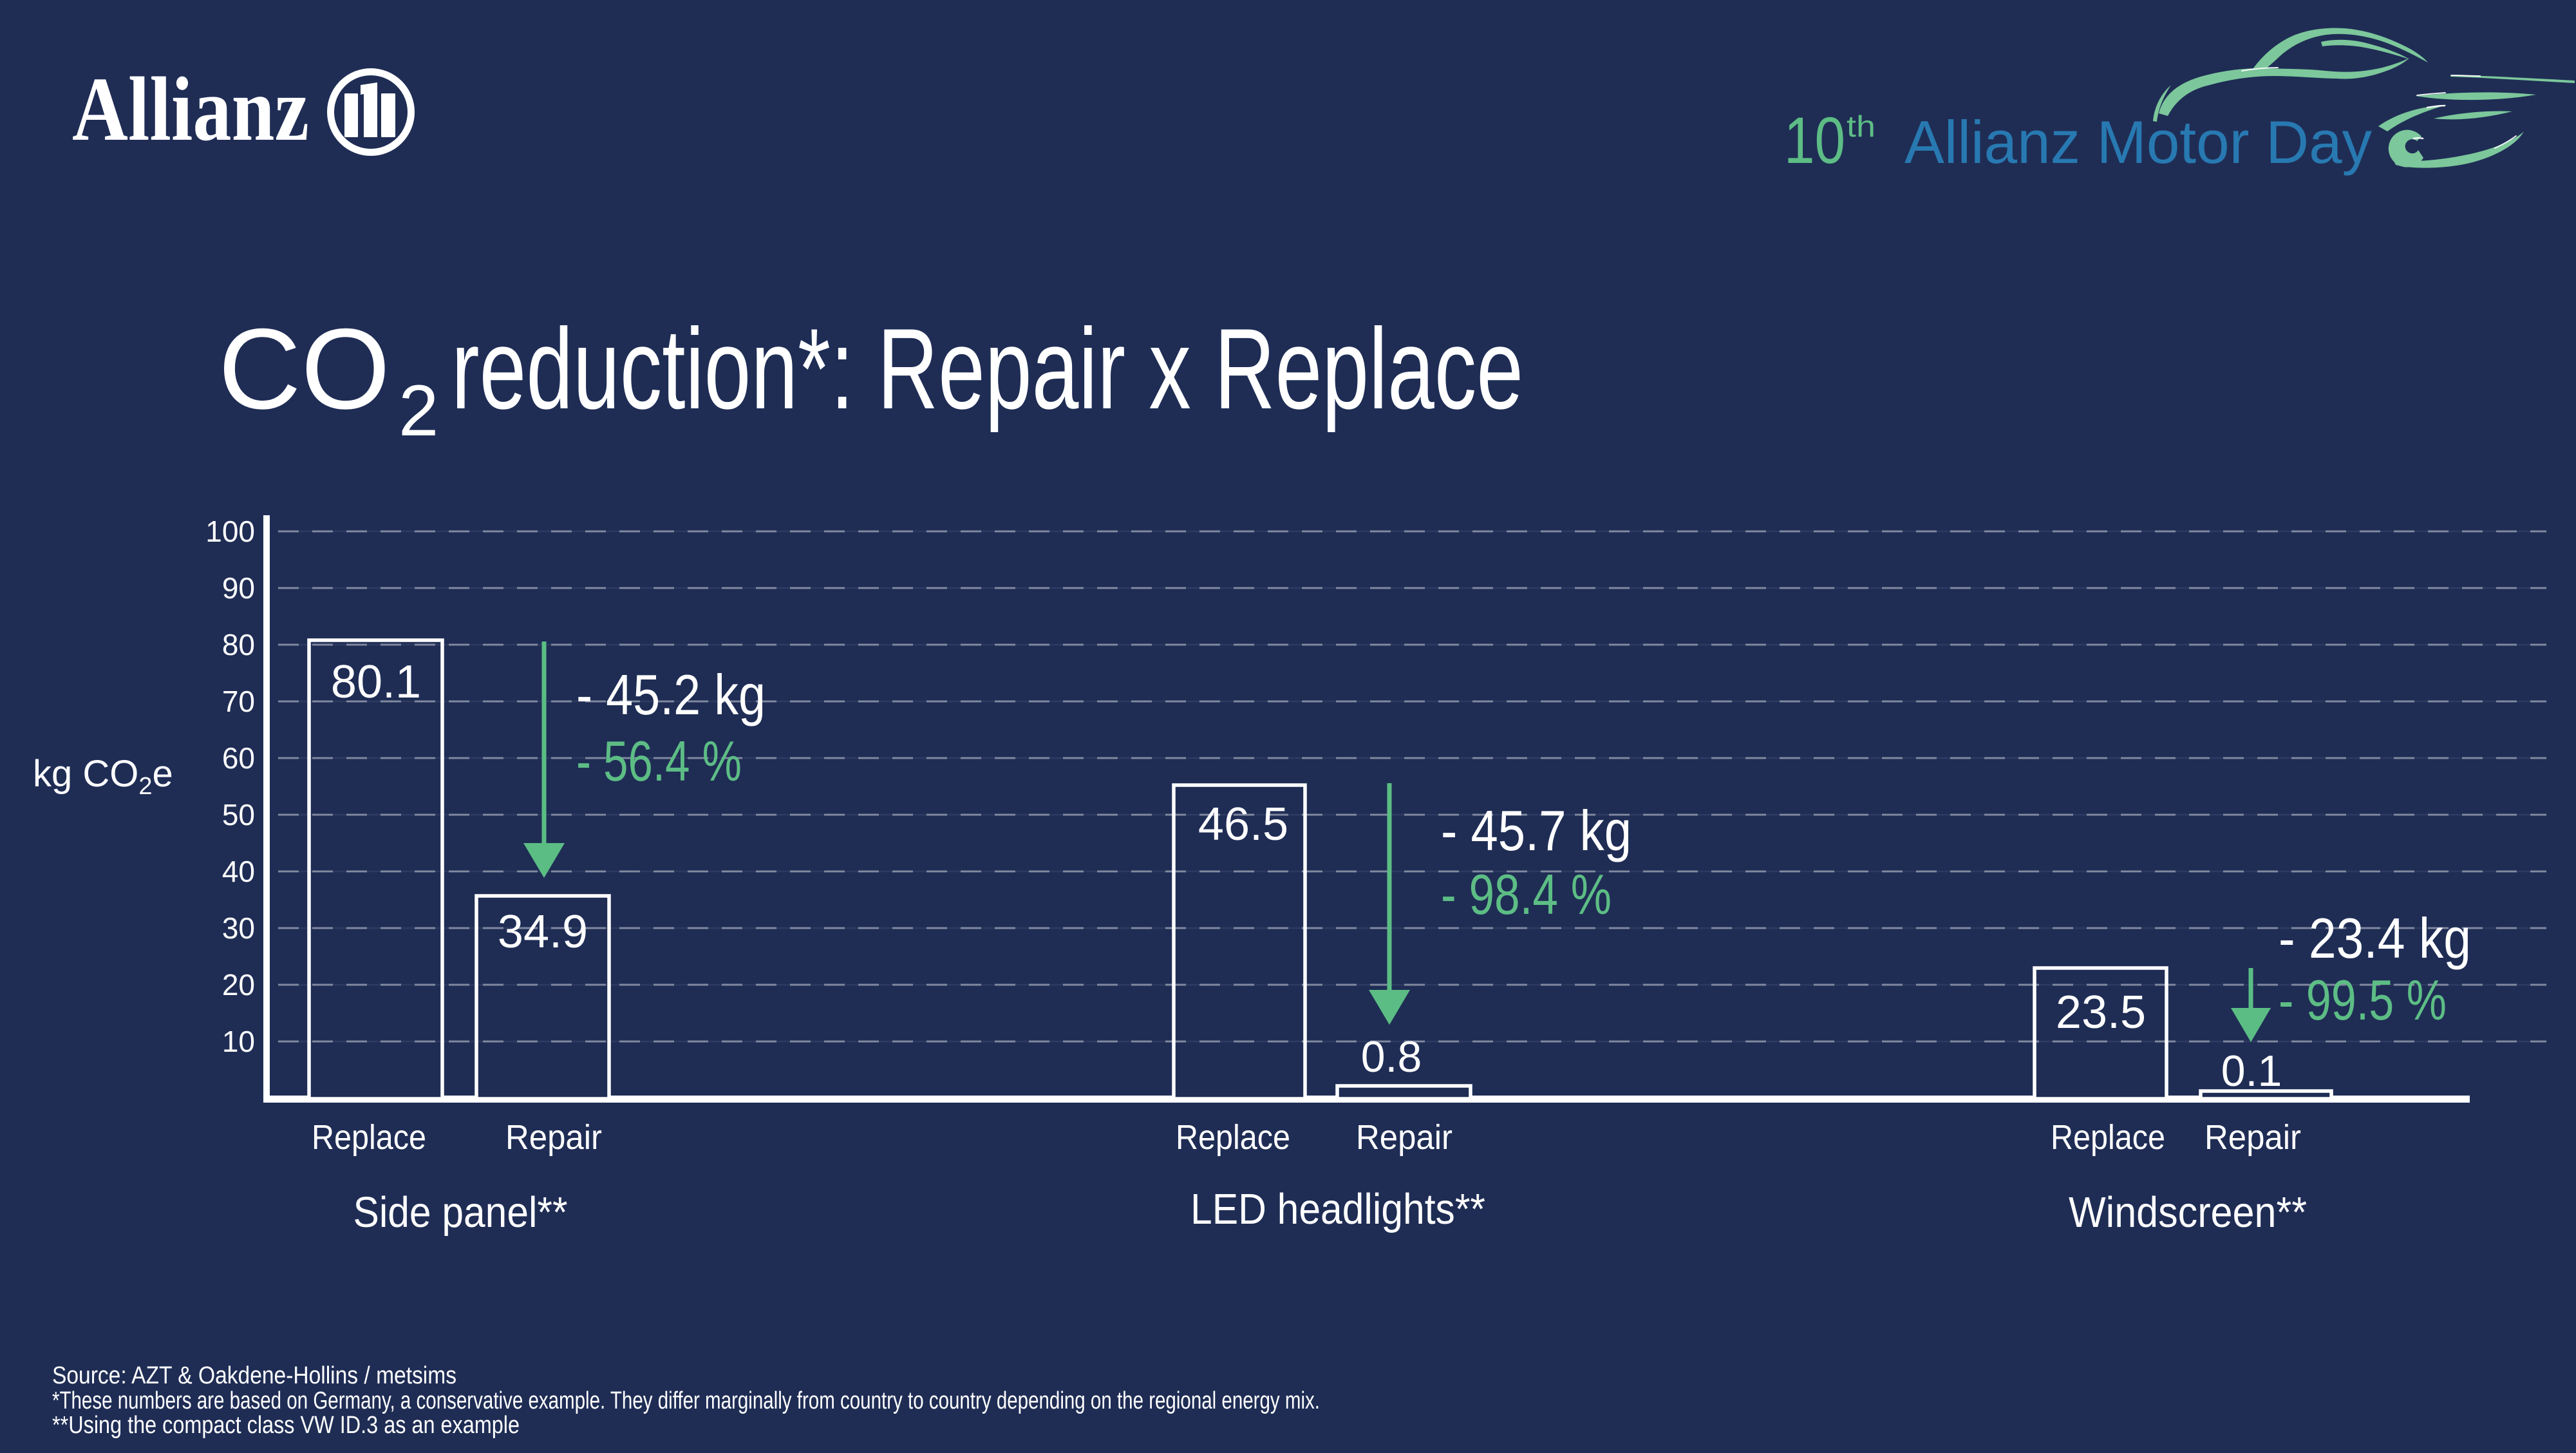  What do you see at coordinates (238, 985) in the screenshot?
I see `svg-text: 20` at bounding box center [238, 985].